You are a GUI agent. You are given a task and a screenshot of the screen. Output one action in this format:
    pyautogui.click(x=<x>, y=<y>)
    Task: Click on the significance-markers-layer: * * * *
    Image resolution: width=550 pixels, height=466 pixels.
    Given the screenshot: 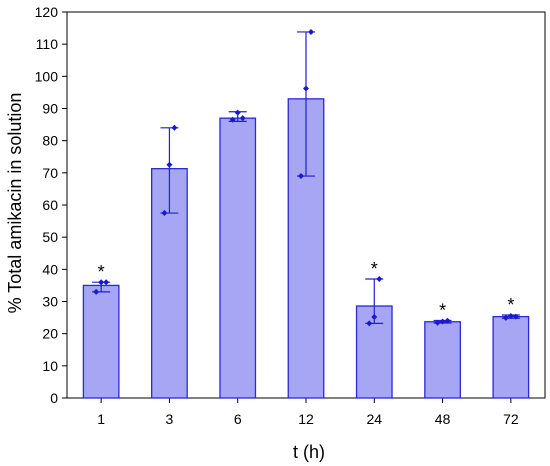 What is the action you would take?
    pyautogui.click(x=306, y=289)
    